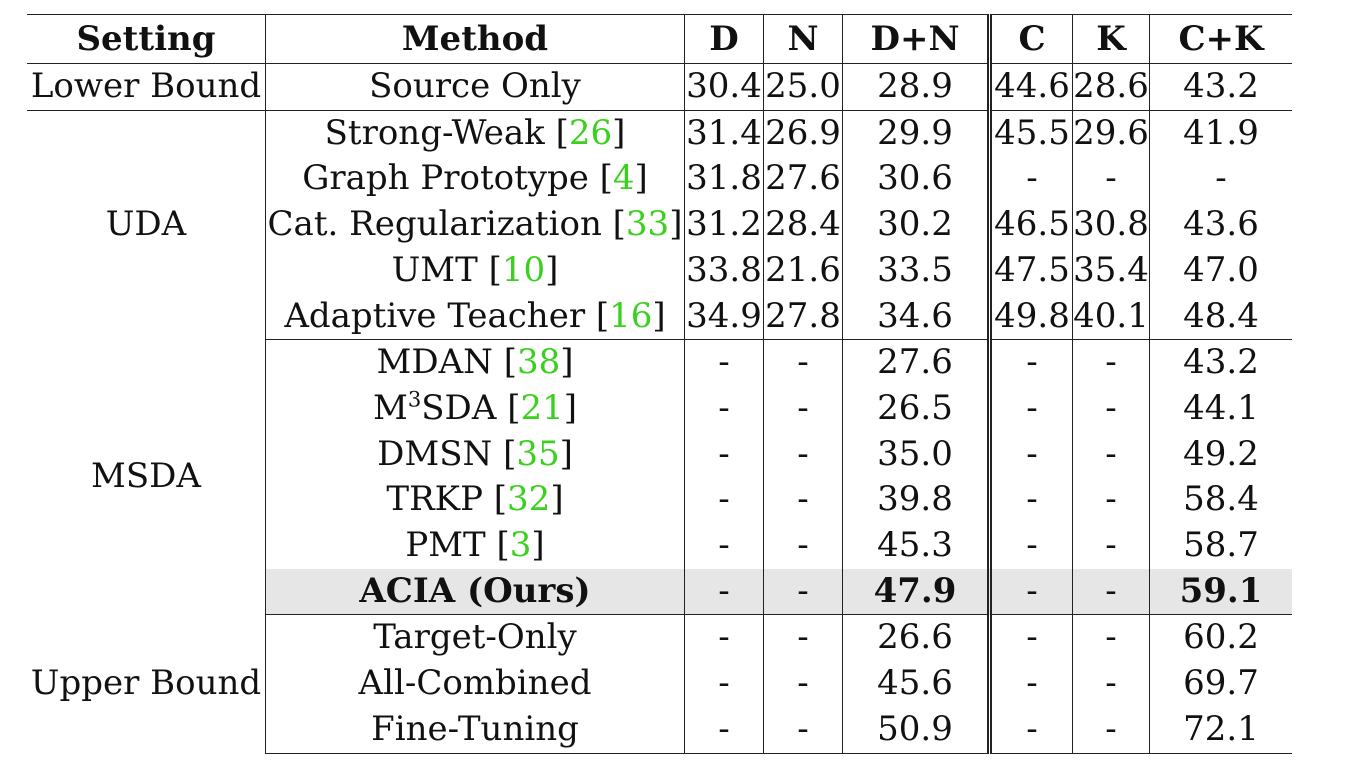  What do you see at coordinates (1030, 270) in the screenshot?
I see `value-cell-c: 47.5` at bounding box center [1030, 270].